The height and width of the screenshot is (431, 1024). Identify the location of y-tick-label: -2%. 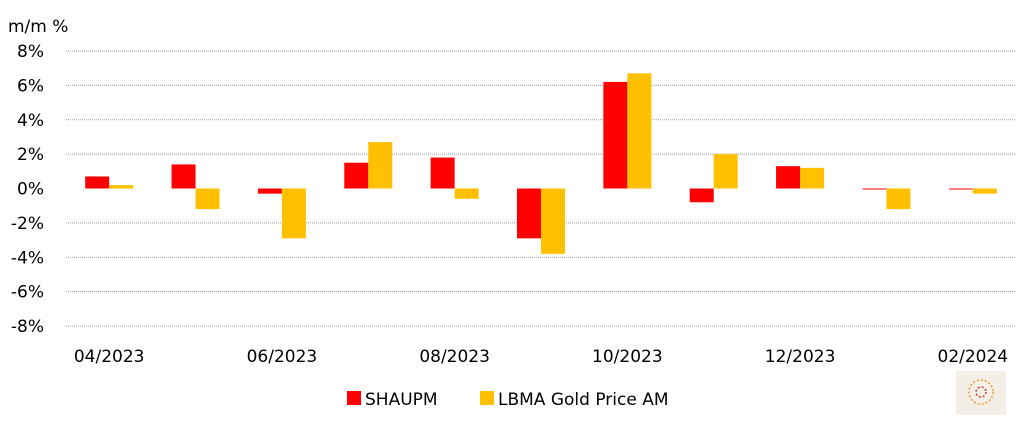
(27, 224).